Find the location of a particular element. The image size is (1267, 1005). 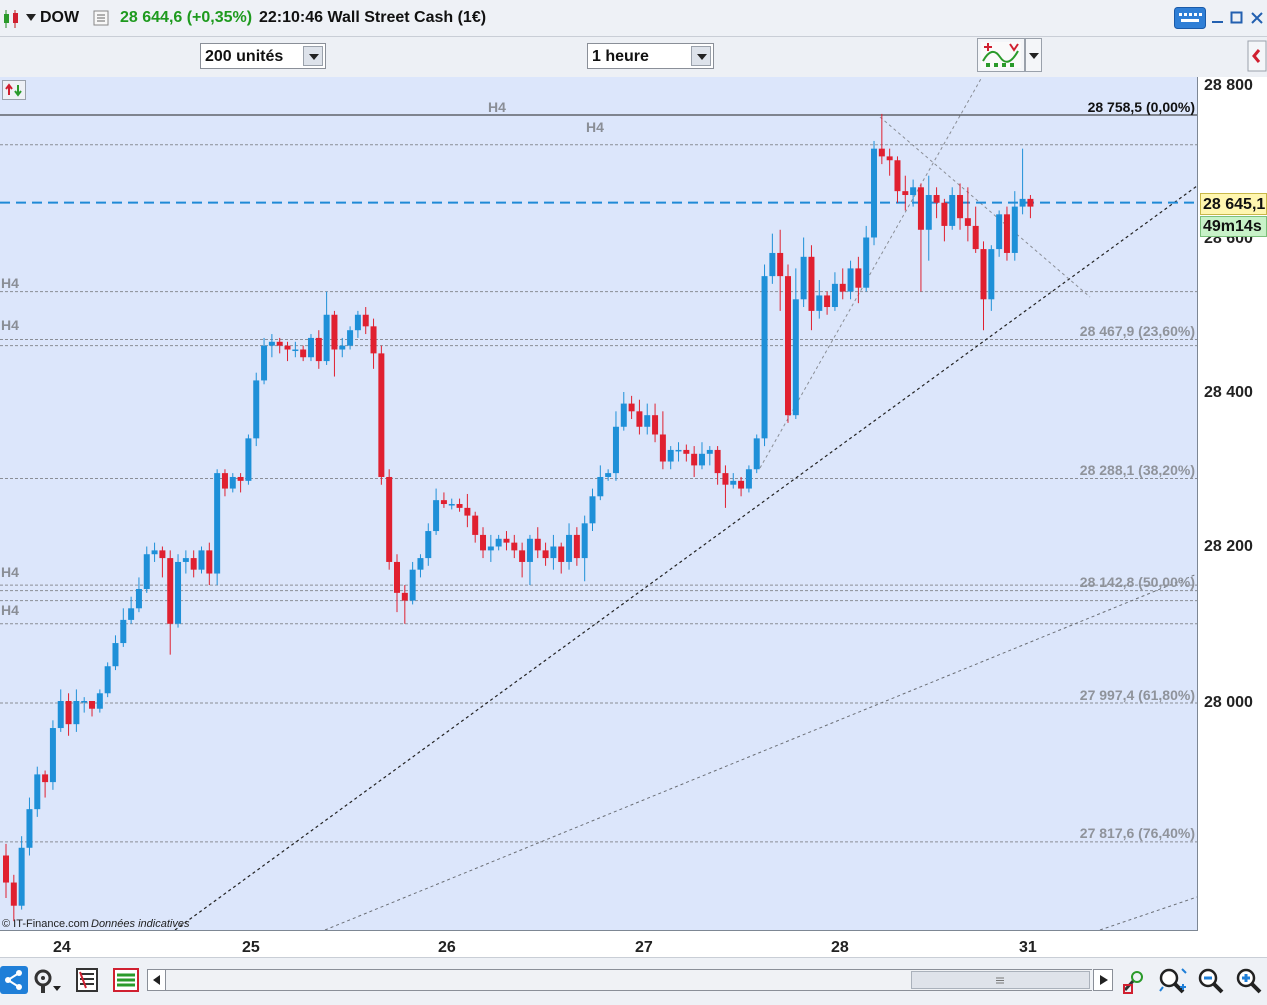

scroll-left-button is located at coordinates (156, 980).